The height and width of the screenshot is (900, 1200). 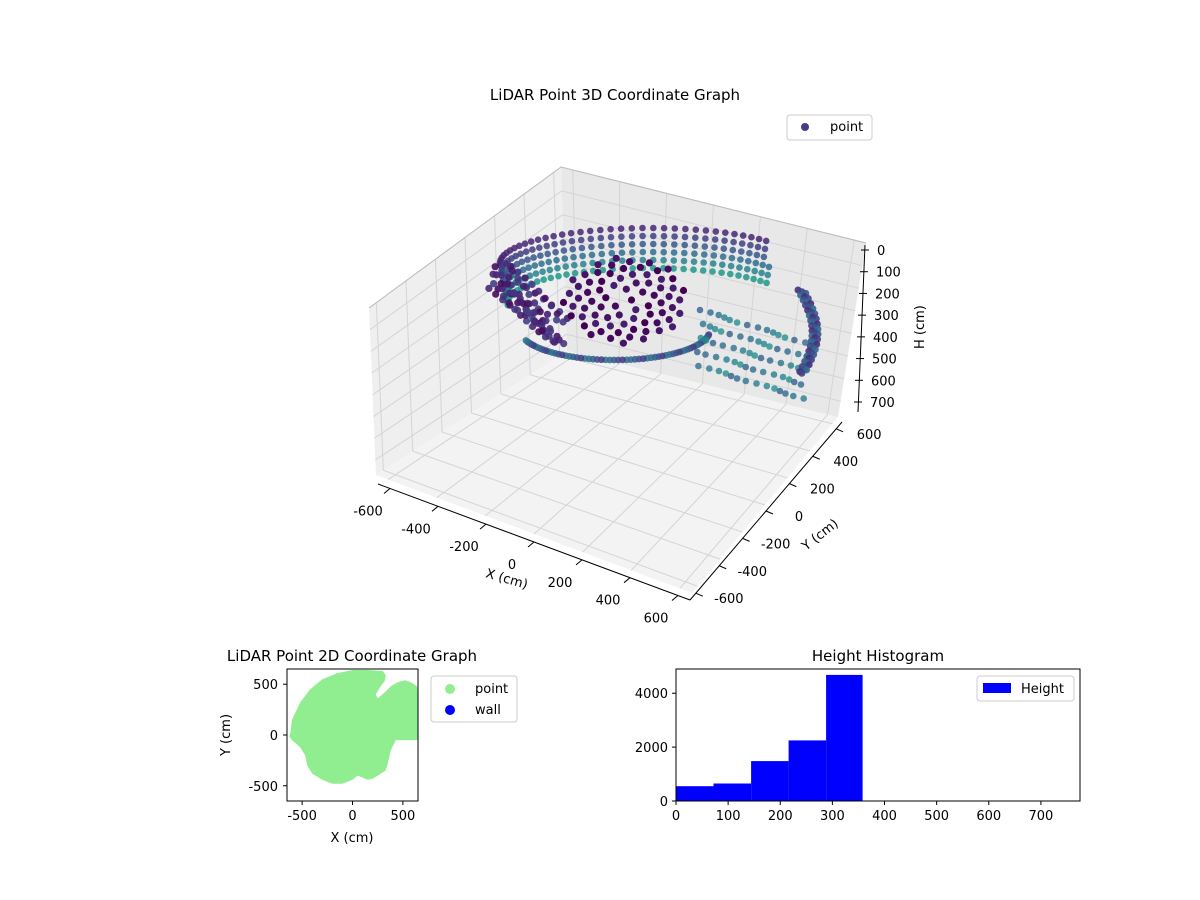 What do you see at coordinates (729, 599) in the screenshot?
I see `y-tick-label: -600` at bounding box center [729, 599].